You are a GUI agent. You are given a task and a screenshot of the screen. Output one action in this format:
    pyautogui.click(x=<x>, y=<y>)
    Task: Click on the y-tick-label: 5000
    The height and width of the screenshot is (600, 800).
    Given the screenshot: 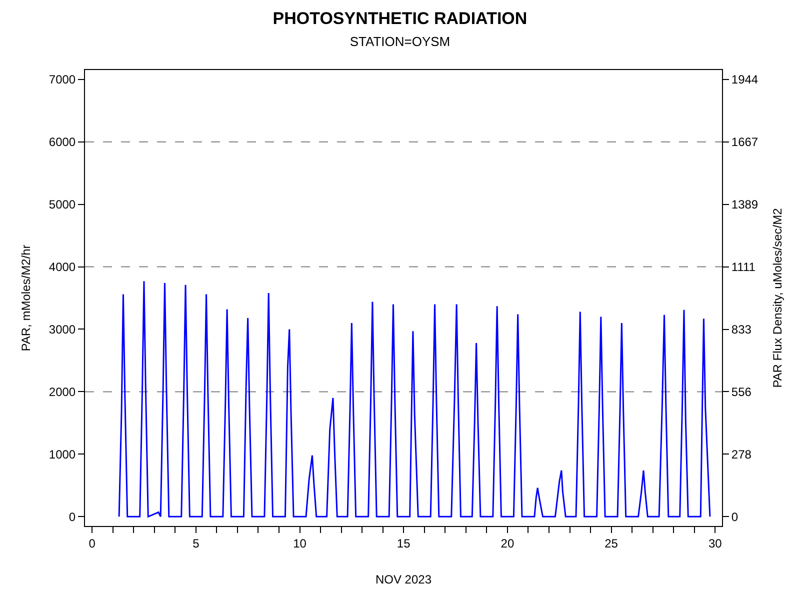 What is the action you would take?
    pyautogui.click(x=62, y=205)
    